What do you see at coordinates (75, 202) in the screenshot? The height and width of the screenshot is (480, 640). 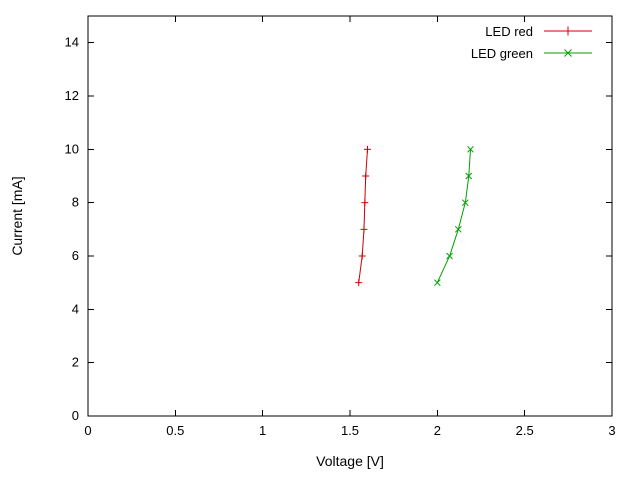 I see `svg-text: 8` at bounding box center [75, 202].